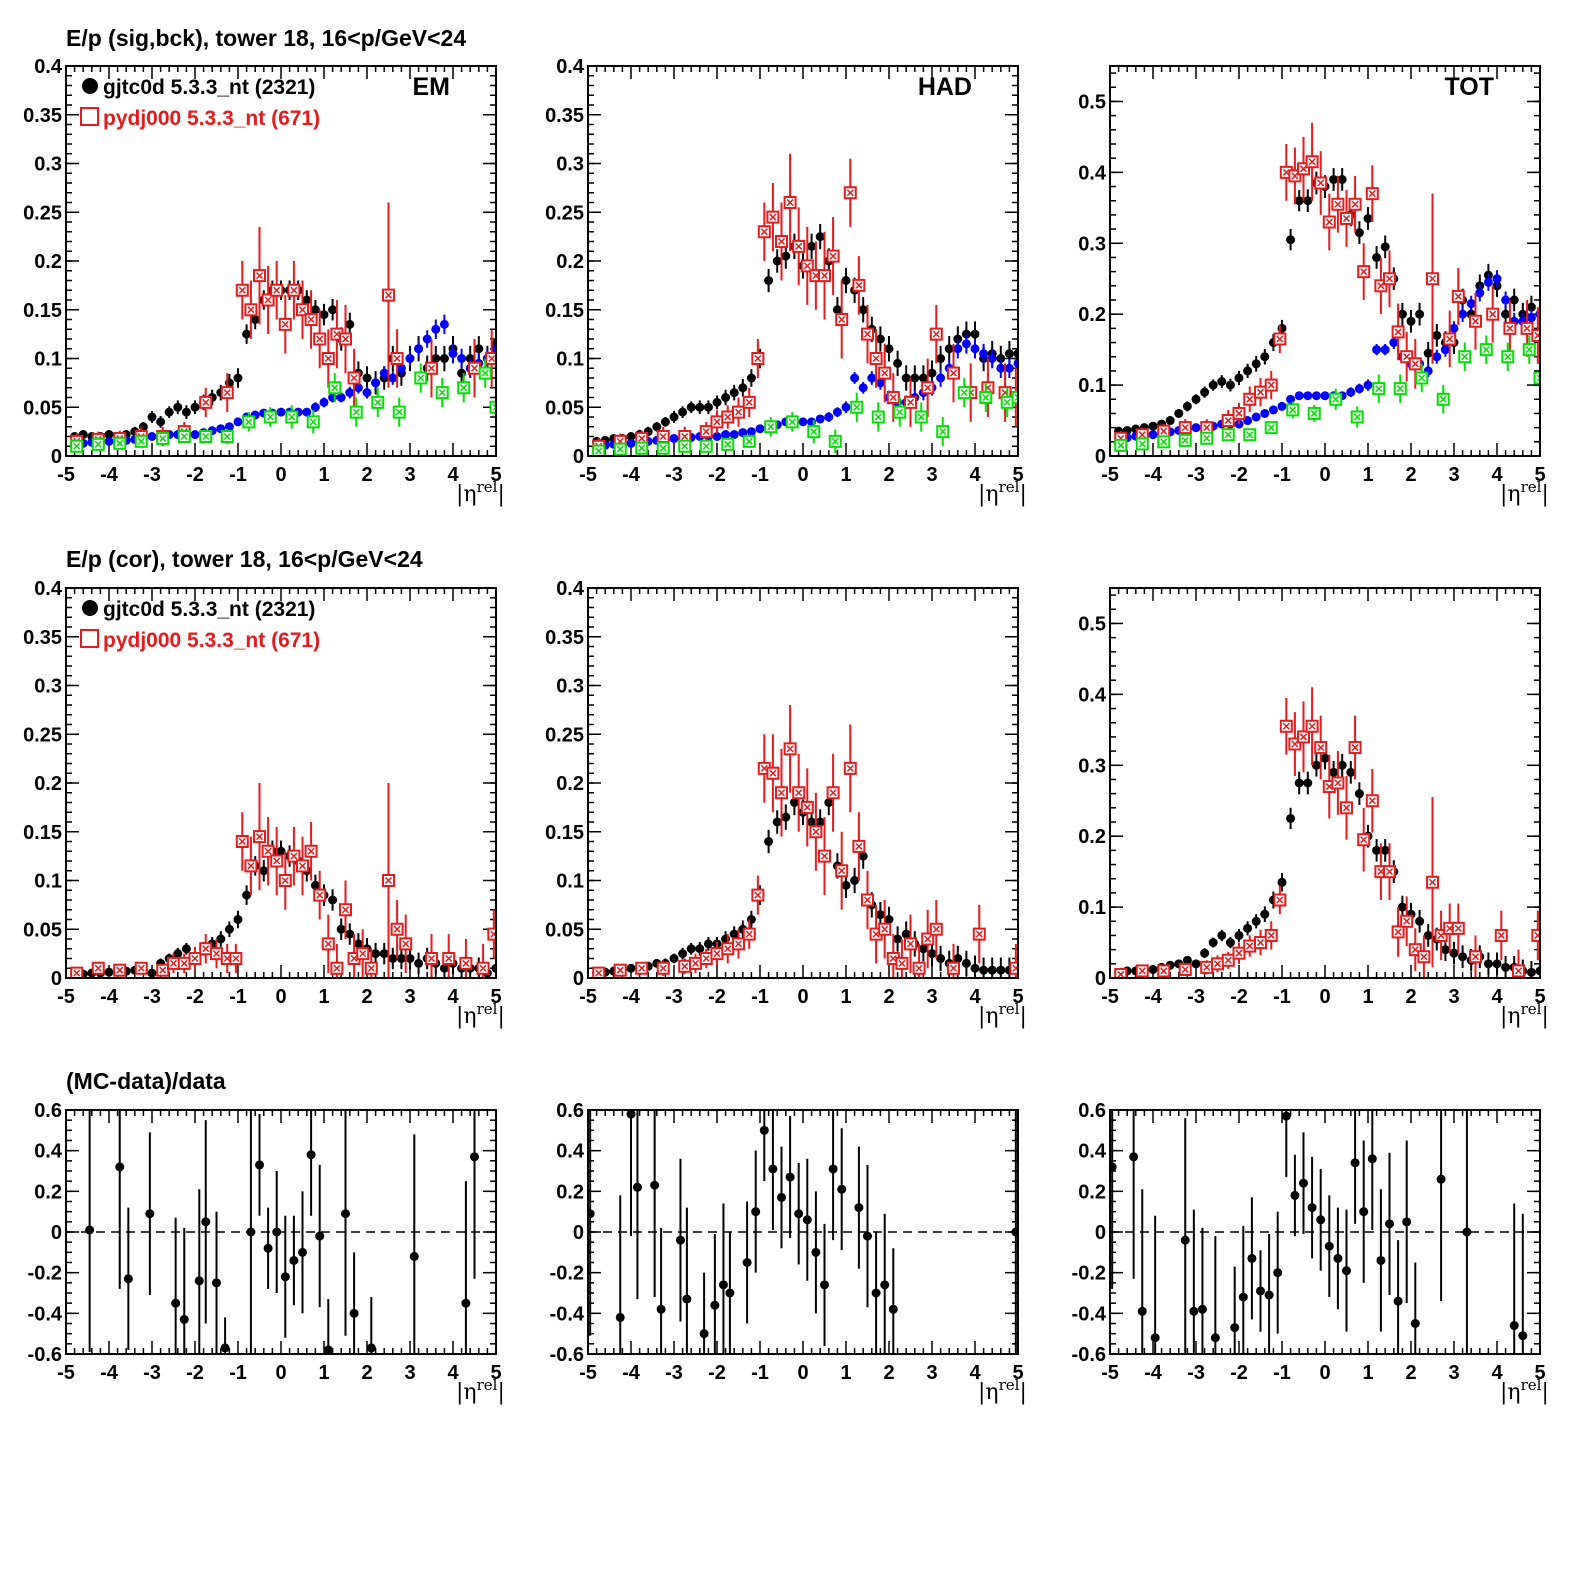 The width and height of the screenshot is (1575, 1575). What do you see at coordinates (495, 475) in the screenshot?
I see `x-tick-label: 5` at bounding box center [495, 475].